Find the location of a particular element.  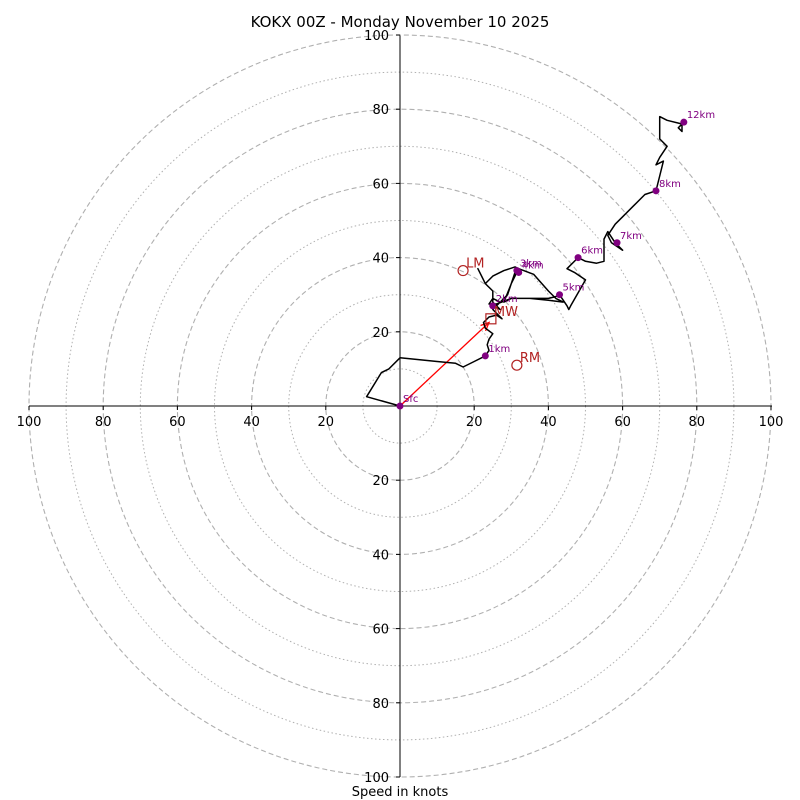

y-tick-label-bottom-100: 100 is located at coordinates (376, 778).